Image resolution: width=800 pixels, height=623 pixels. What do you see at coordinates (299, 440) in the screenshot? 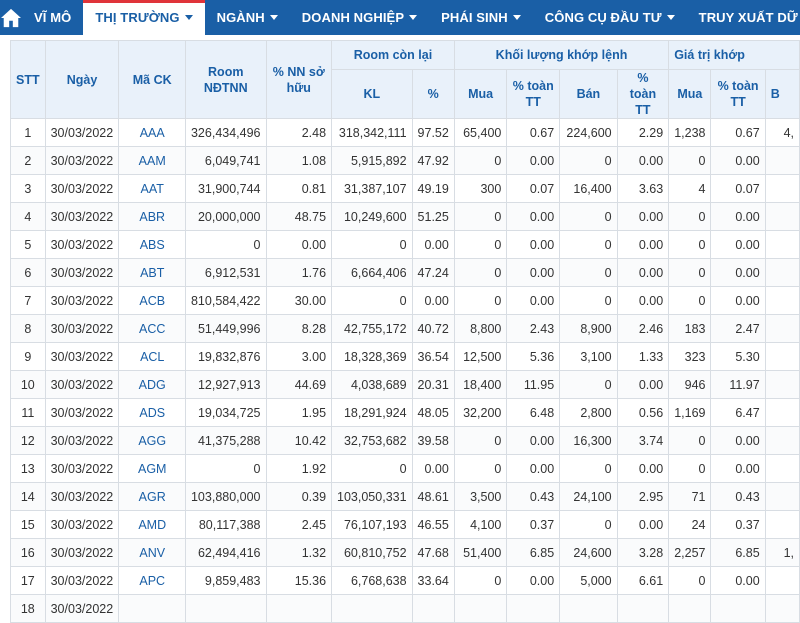
I see `table-cell: 10.42` at bounding box center [299, 440].